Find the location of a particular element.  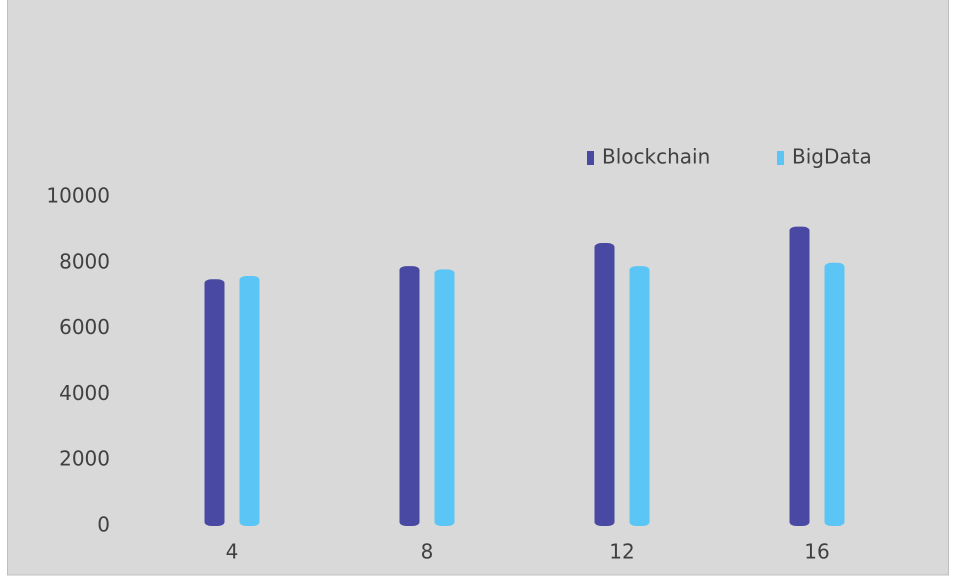

x-tick-label: 4 is located at coordinates (232, 552).